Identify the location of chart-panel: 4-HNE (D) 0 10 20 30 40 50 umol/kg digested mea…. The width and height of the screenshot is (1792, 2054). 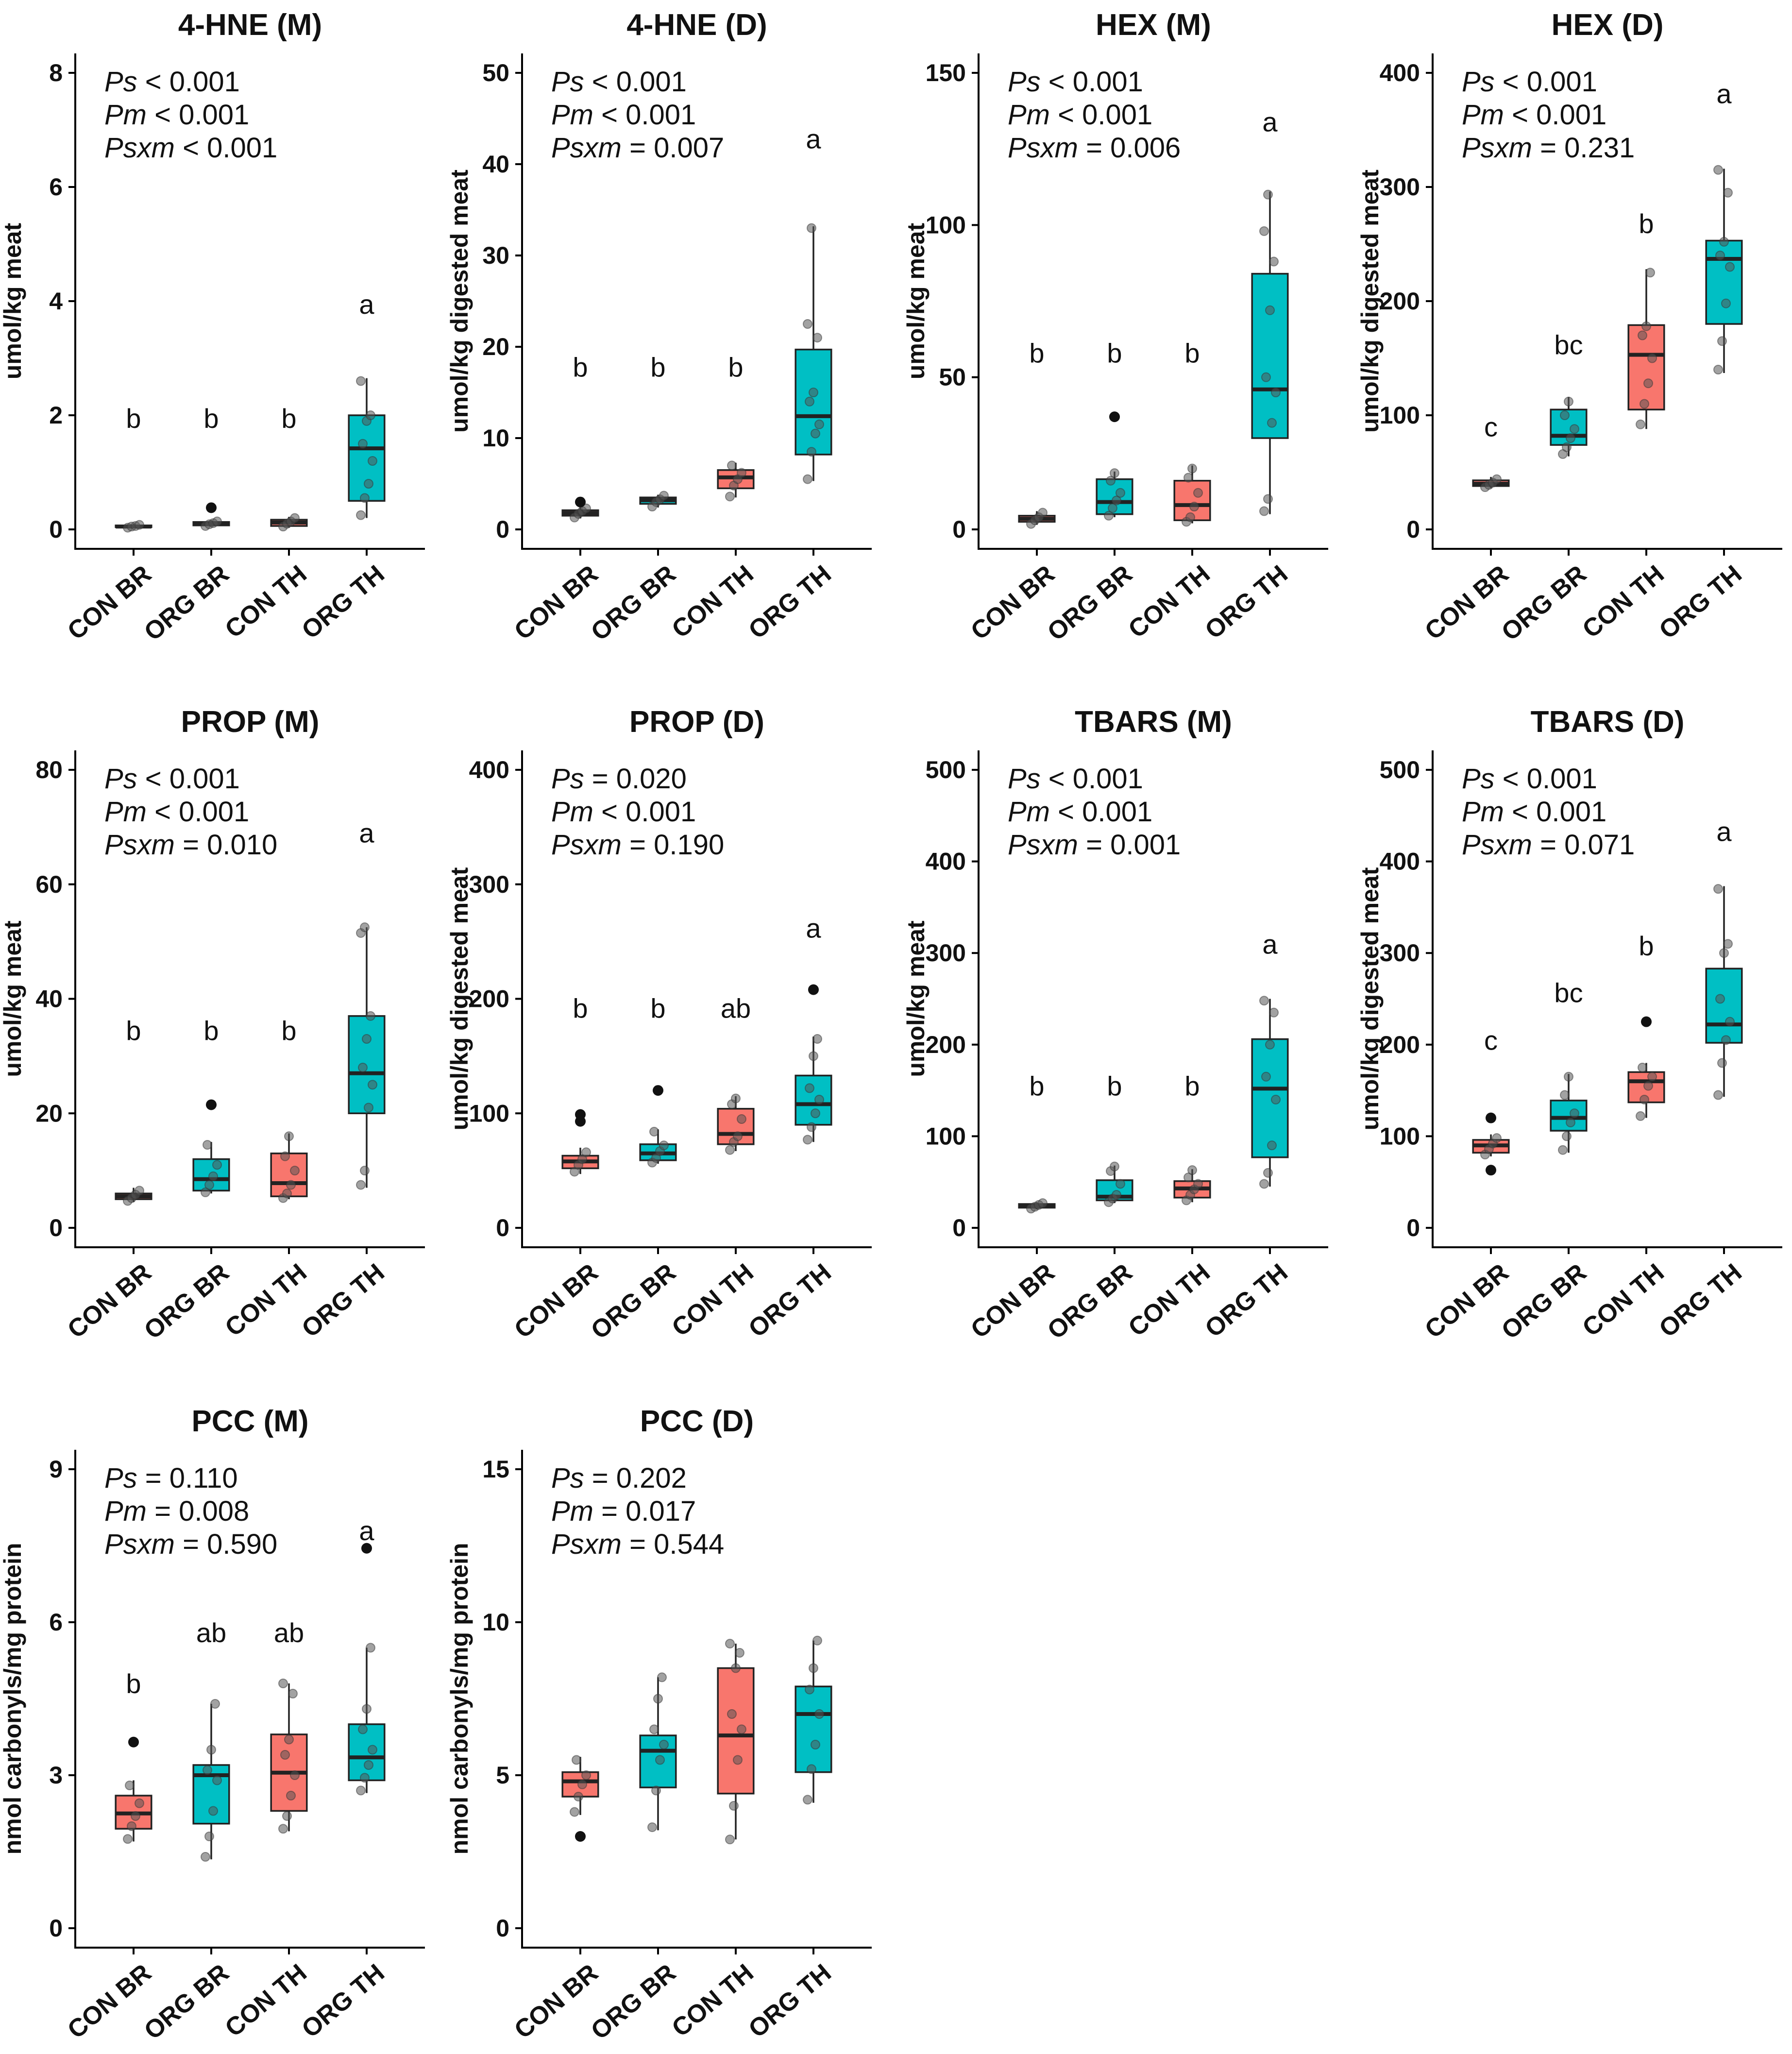
(659, 327).